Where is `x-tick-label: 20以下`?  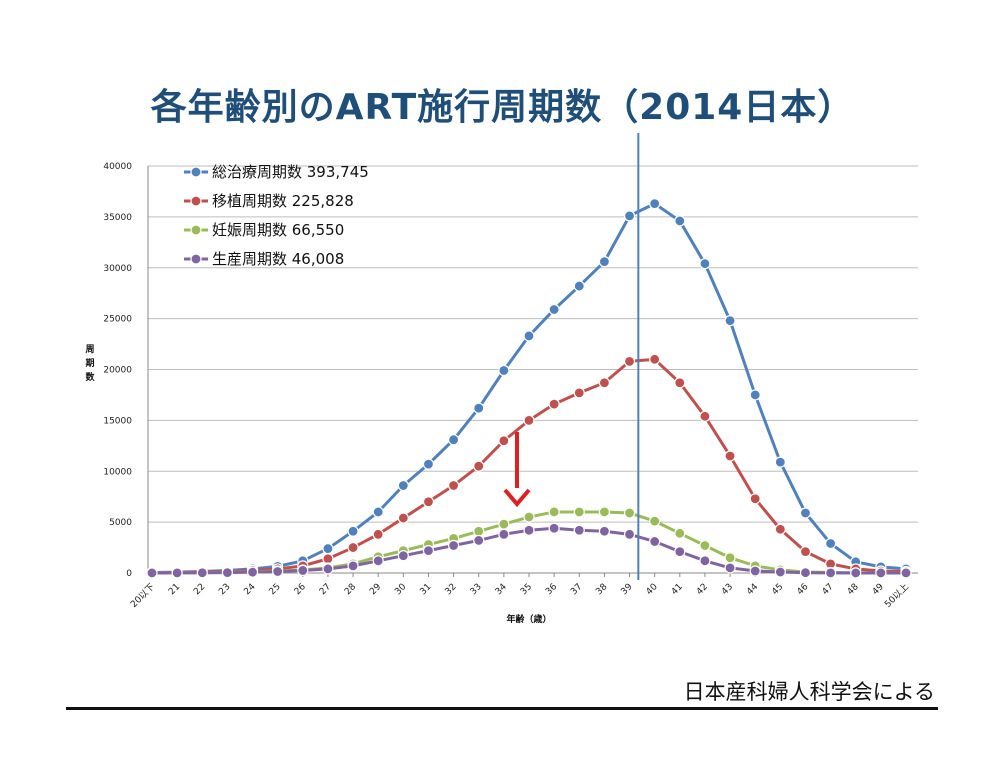
x-tick-label: 20以下 is located at coordinates (143, 596).